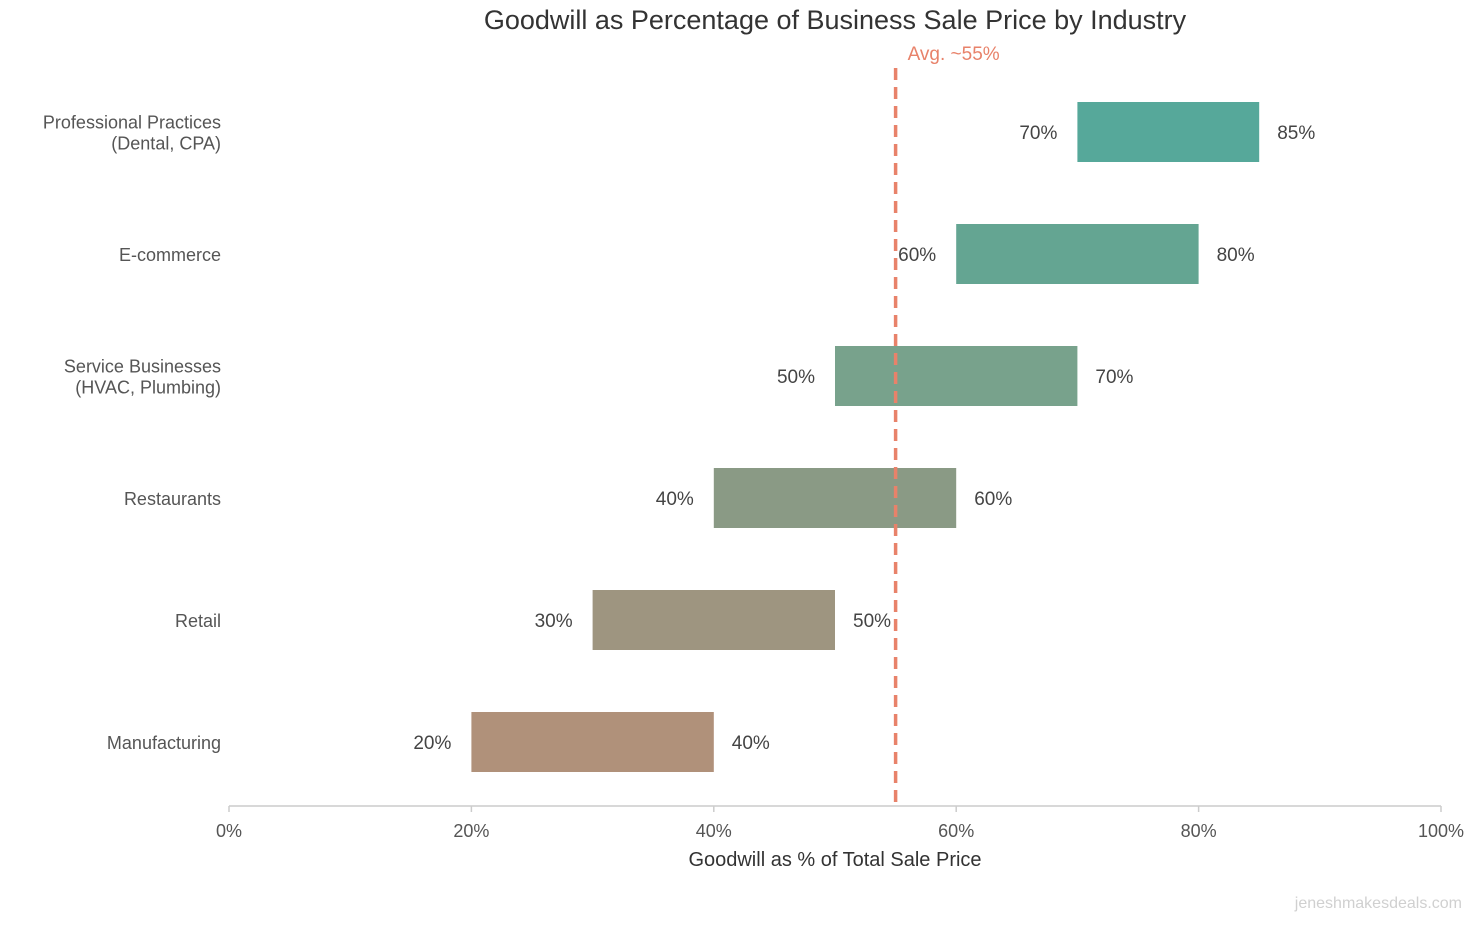  I want to click on watermark: jeneshmakesdeals.com, so click(1378, 903).